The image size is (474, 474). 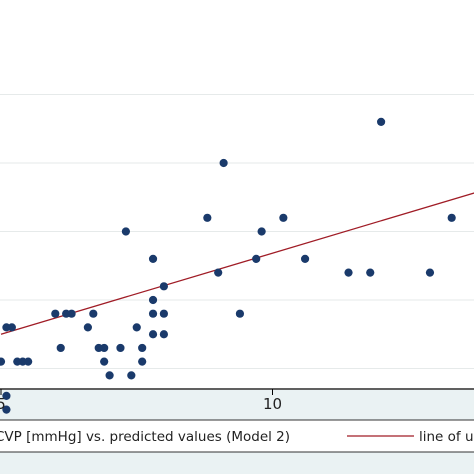 What do you see at coordinates (272, 404) in the screenshot?
I see `x-tick-label-10: 10` at bounding box center [272, 404].